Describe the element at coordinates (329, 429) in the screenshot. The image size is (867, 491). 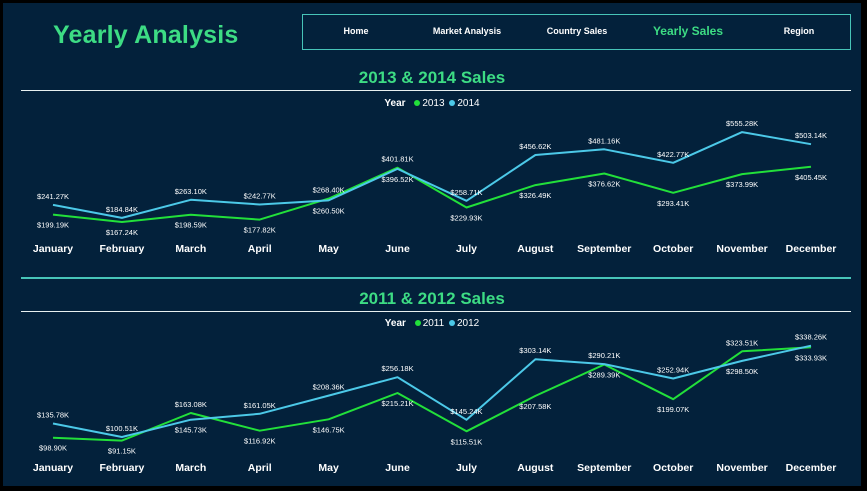
I see `data-label-2011-may: $146.75K` at that location.